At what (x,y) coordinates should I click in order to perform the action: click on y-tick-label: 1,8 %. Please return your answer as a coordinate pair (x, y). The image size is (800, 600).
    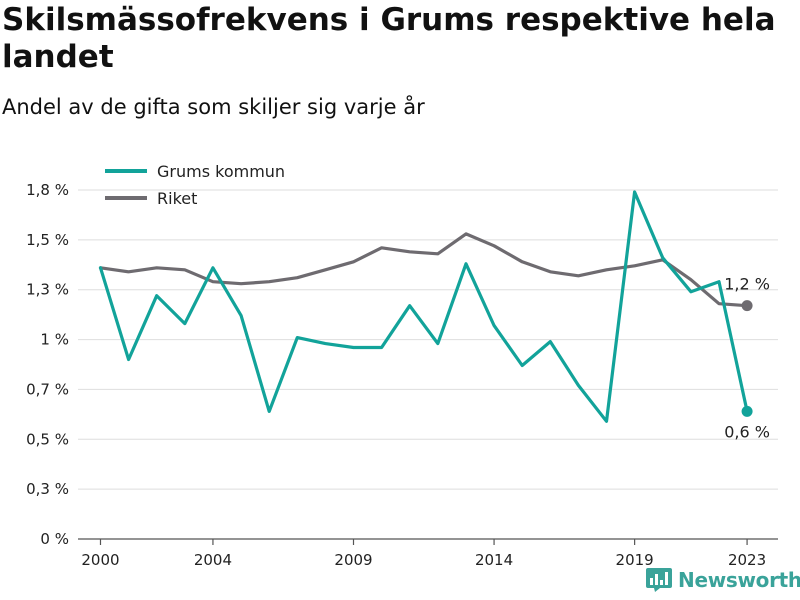
    Looking at the image, I should click on (47, 190).